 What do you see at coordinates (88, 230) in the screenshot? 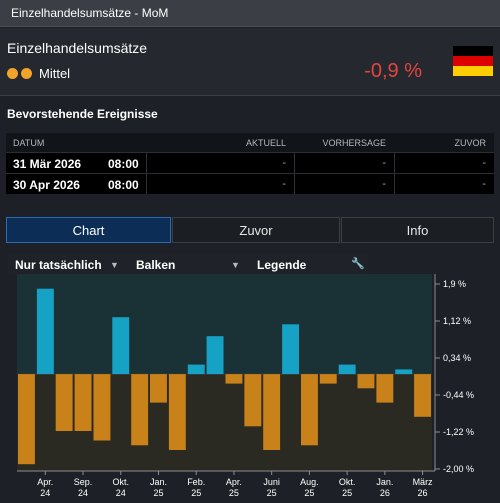
I see `tab-chart: Chart` at bounding box center [88, 230].